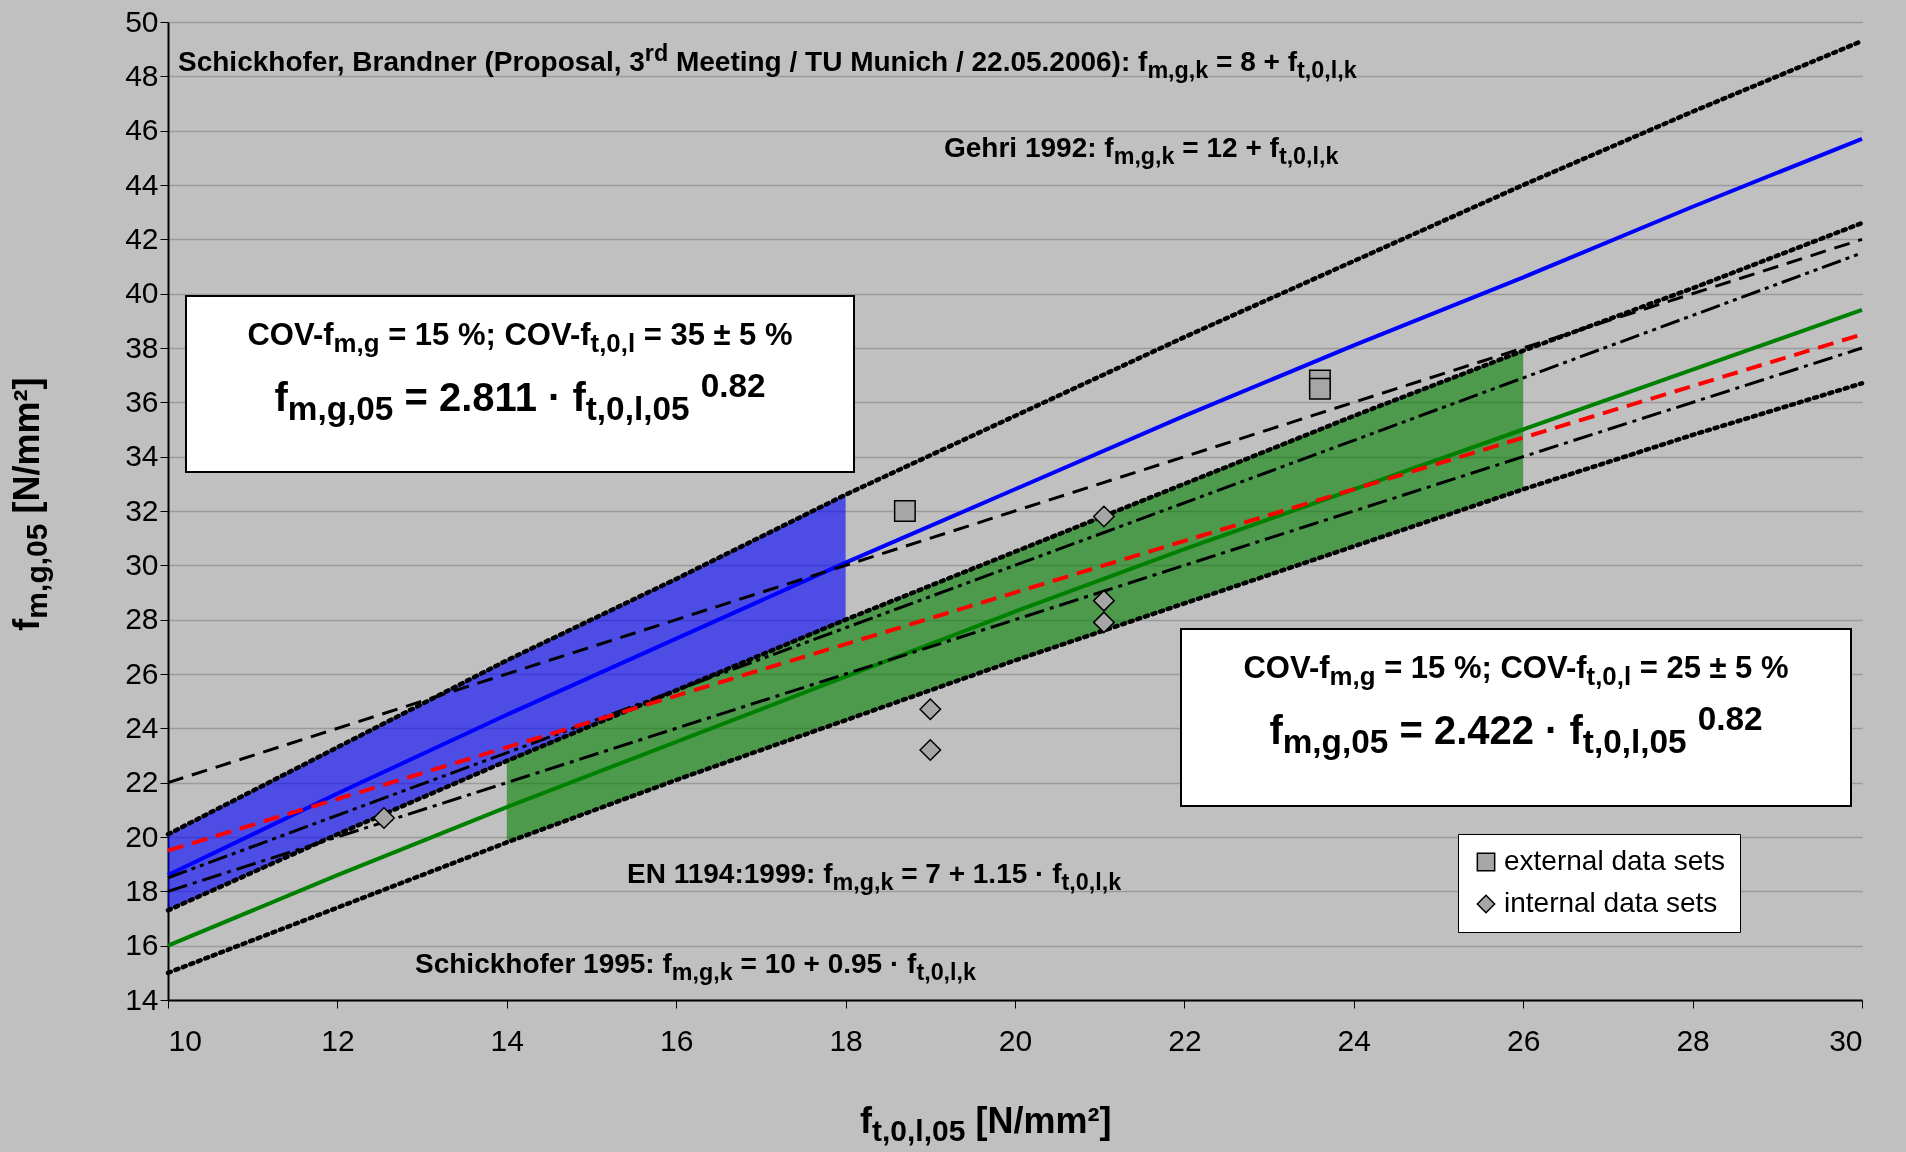  What do you see at coordinates (142, 293) in the screenshot?
I see `y-tick-label: 40` at bounding box center [142, 293].